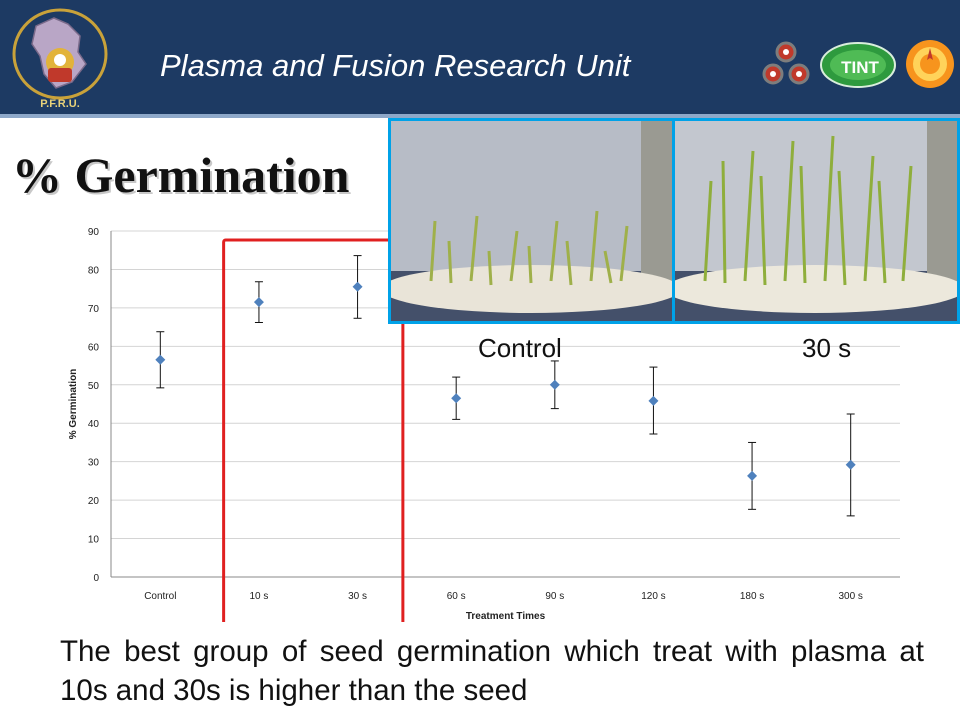 The image size is (960, 720). What do you see at coordinates (73, 404) in the screenshot?
I see `y-axis-label: % Germination` at bounding box center [73, 404].